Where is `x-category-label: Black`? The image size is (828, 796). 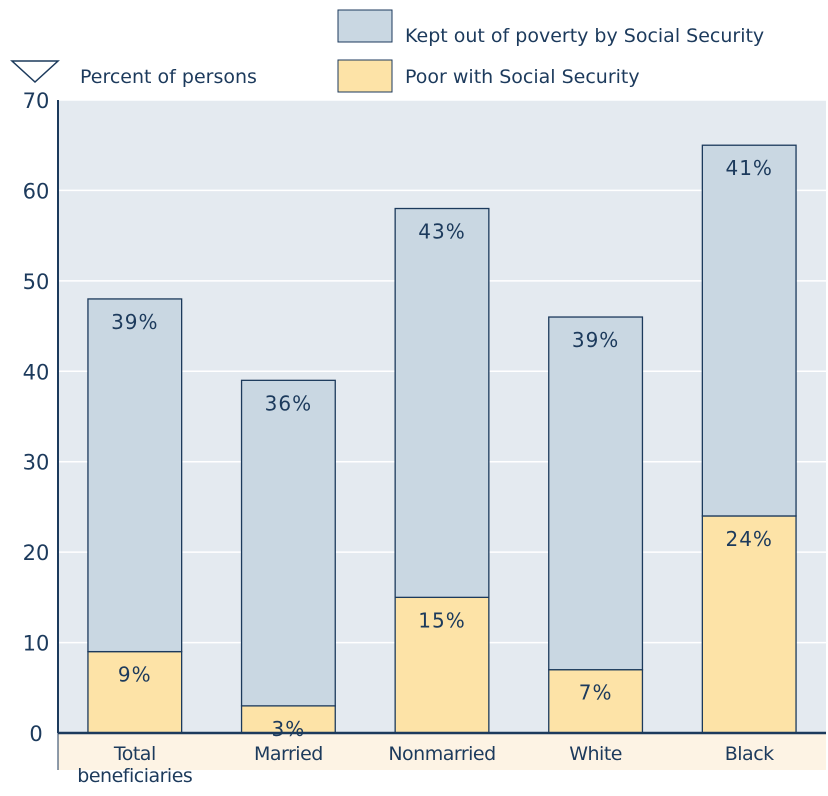 x-category-label: Black is located at coordinates (749, 754).